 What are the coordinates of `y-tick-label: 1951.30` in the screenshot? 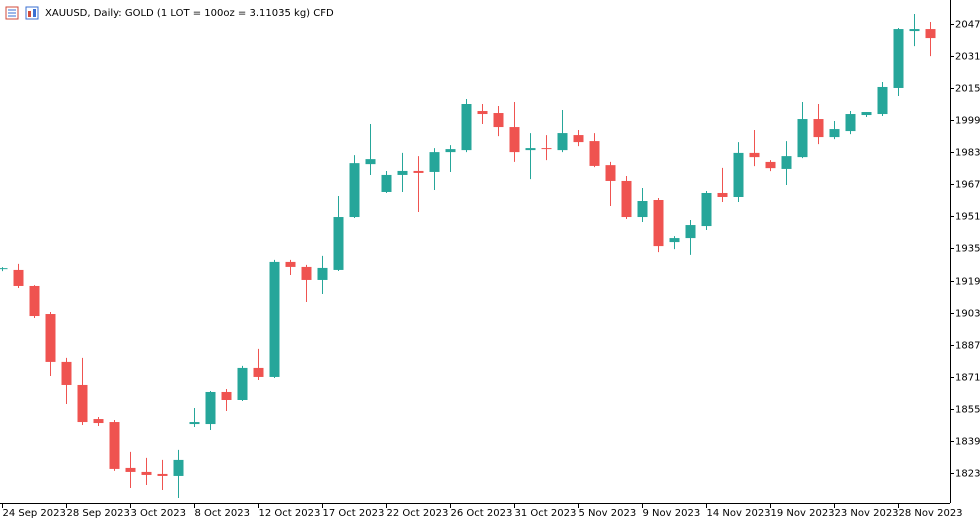 It's located at (967, 217).